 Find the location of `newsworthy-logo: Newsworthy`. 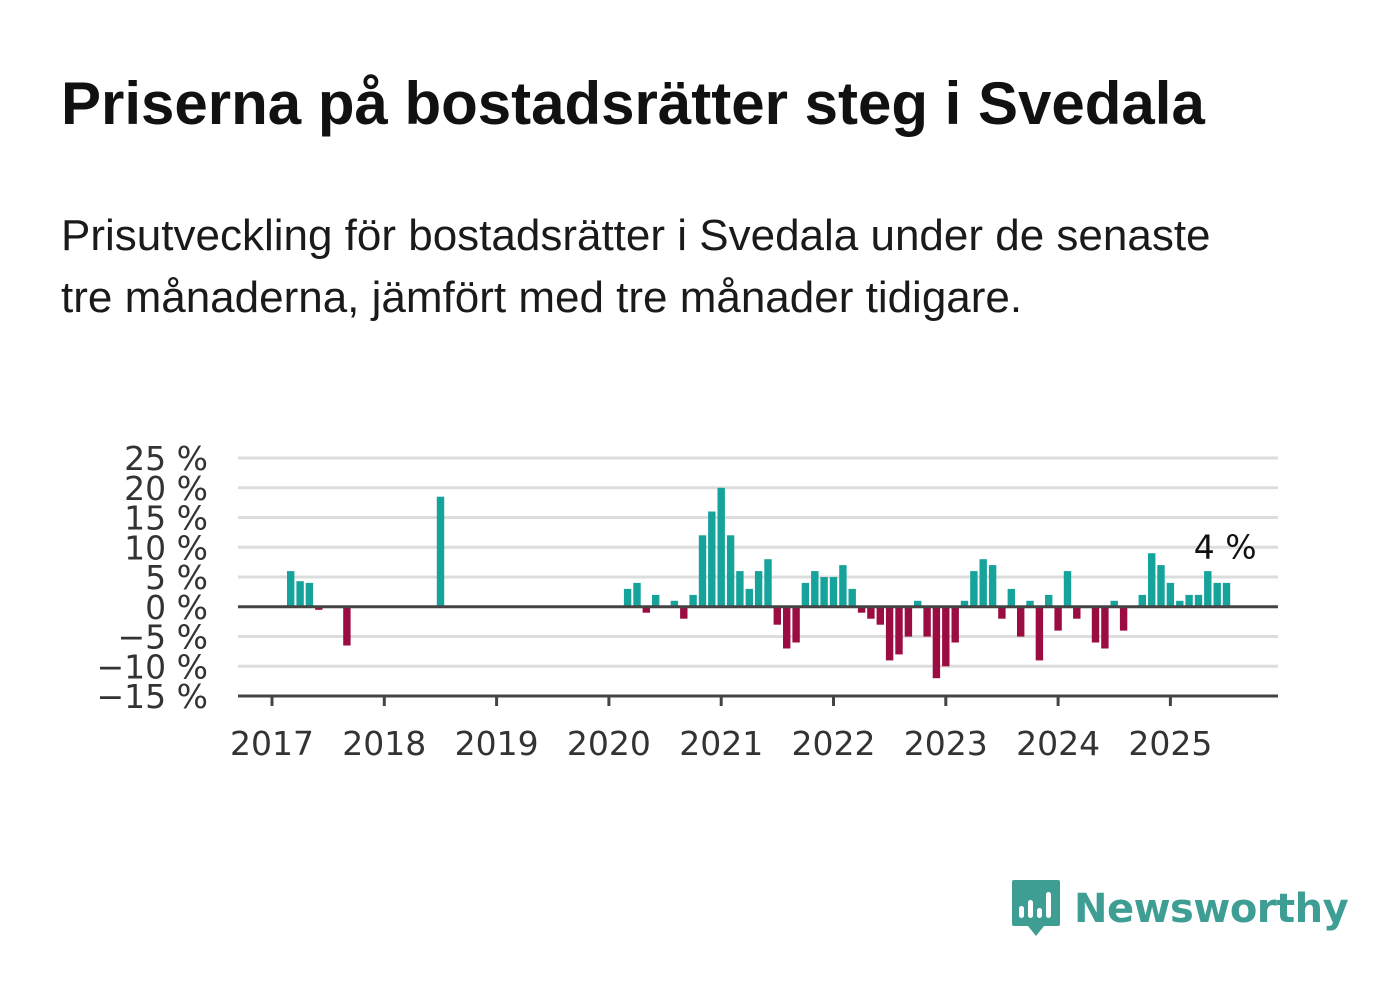

newsworthy-logo: Newsworthy is located at coordinates (1179, 909).